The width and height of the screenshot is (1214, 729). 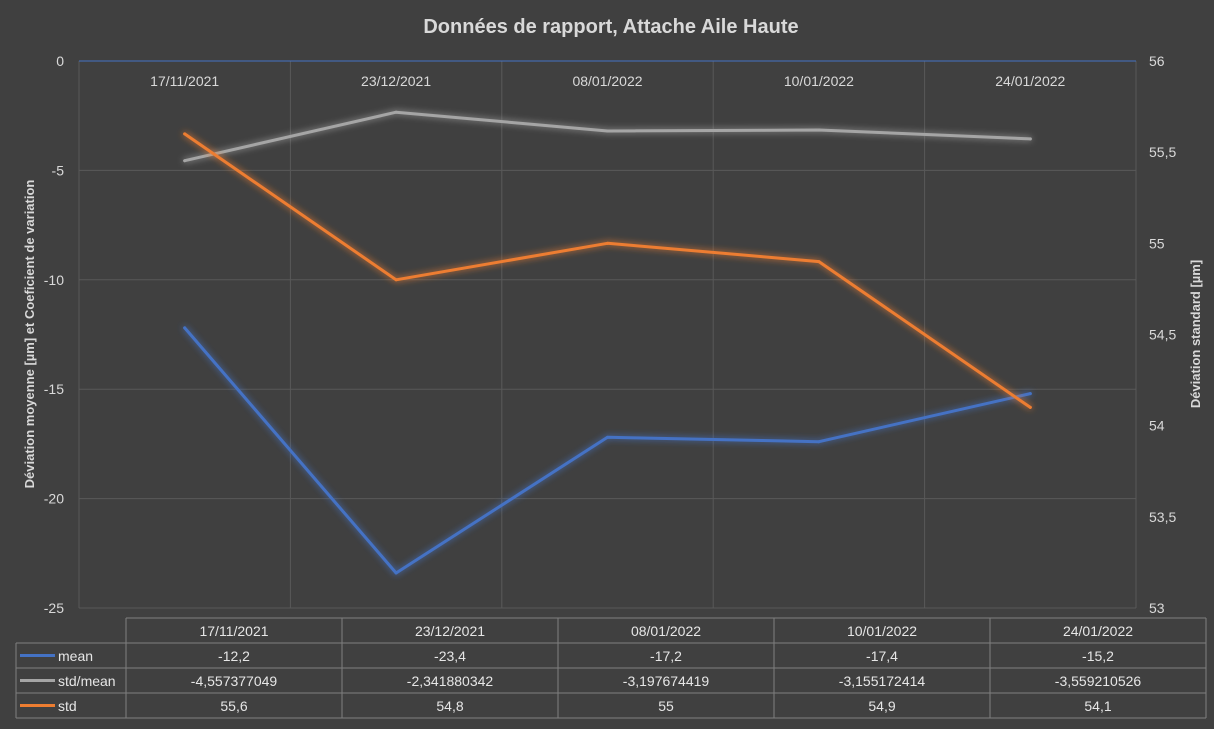 I want to click on legend-label: std/mean, so click(x=87, y=681).